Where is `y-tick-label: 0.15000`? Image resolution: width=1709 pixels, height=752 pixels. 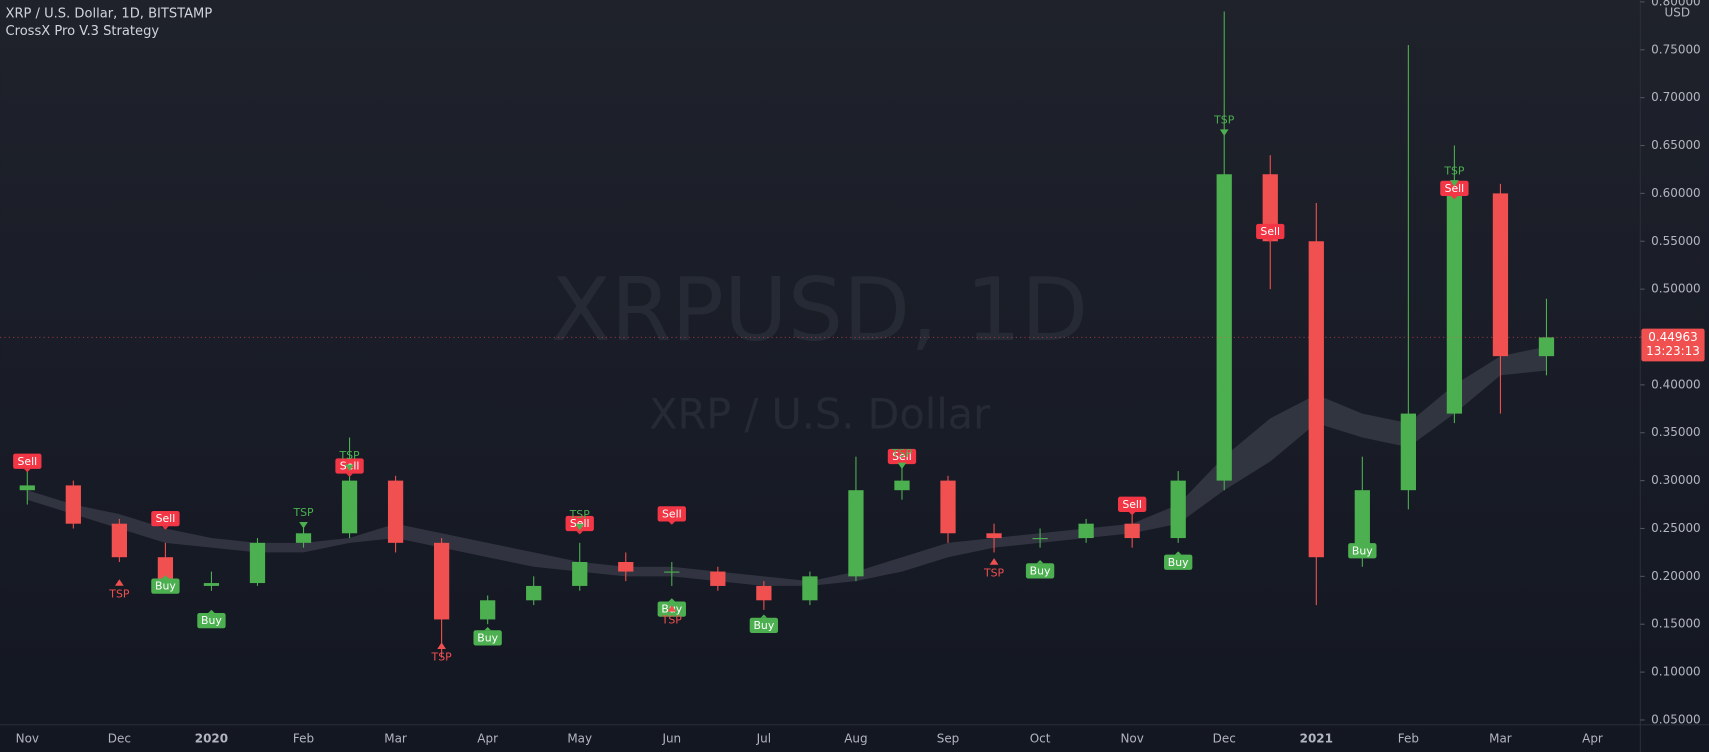 y-tick-label: 0.15000 is located at coordinates (1676, 624).